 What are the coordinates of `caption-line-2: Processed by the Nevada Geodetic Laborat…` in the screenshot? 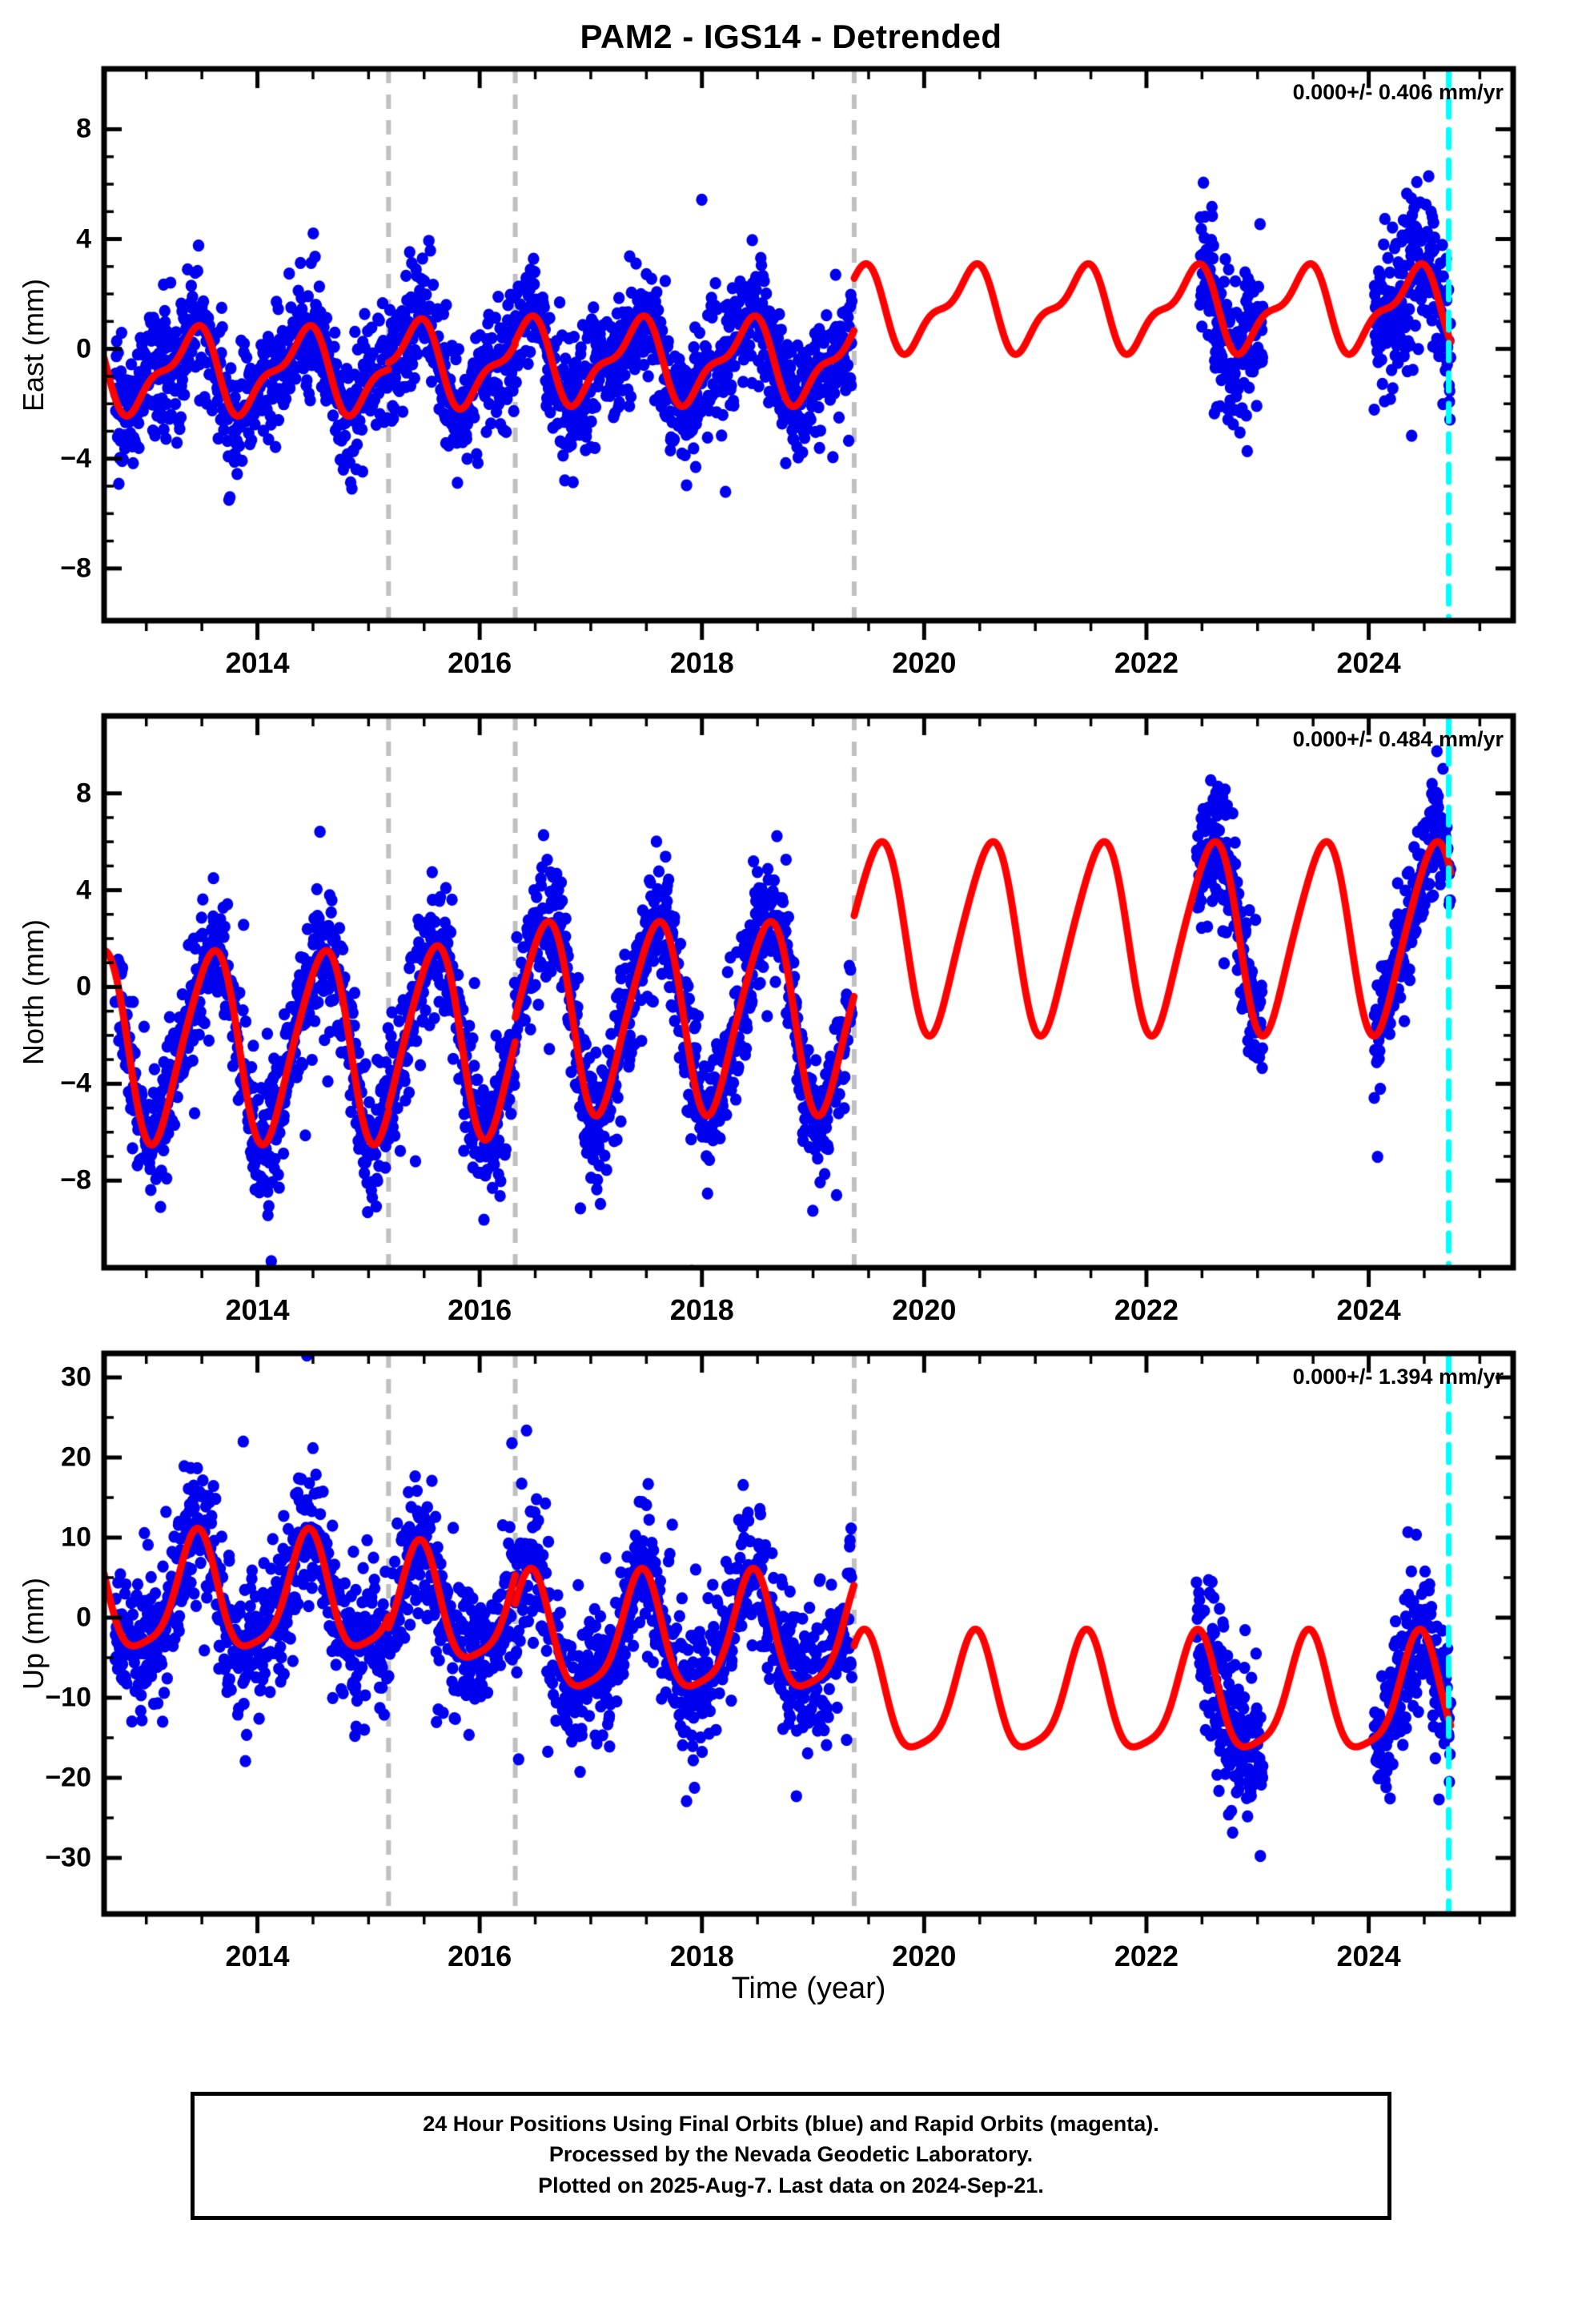 It's located at (791, 2154).